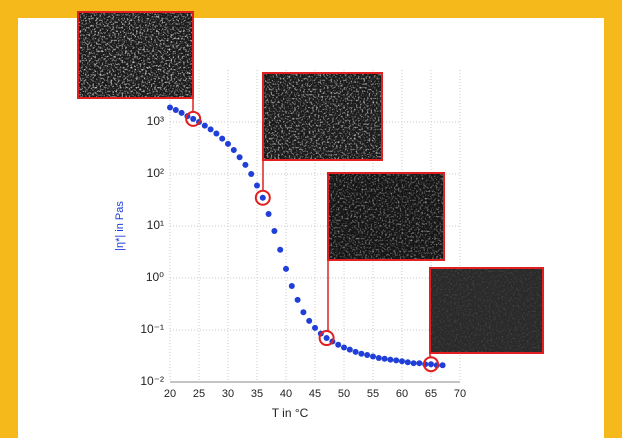  Describe the element at coordinates (155, 225) in the screenshot. I see `y-tick-label: 10¹` at that location.